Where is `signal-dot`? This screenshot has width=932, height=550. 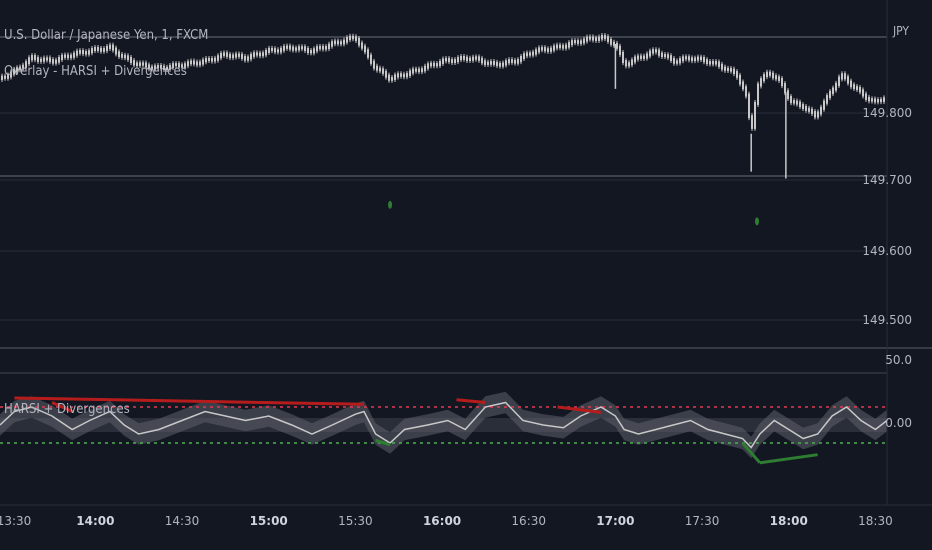
signal-dot is located at coordinates (390, 204).